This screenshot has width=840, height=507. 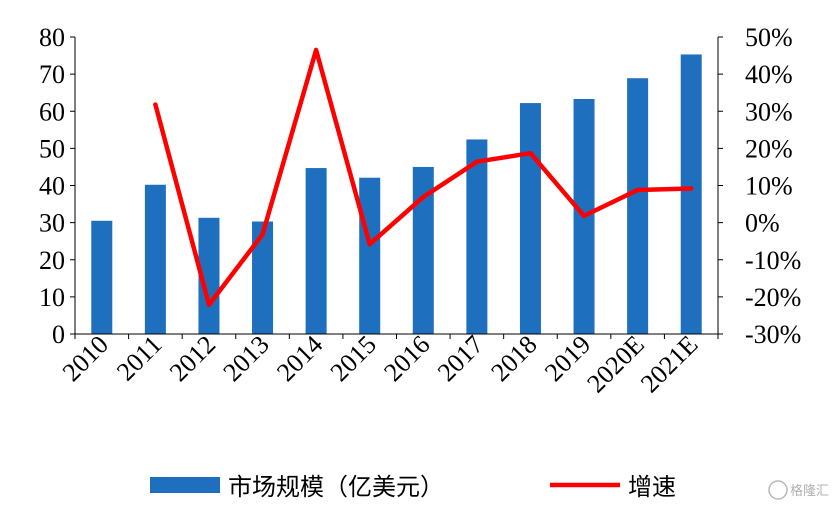 What do you see at coordinates (155, 104) in the screenshot?
I see `growth-point-2011` at bounding box center [155, 104].